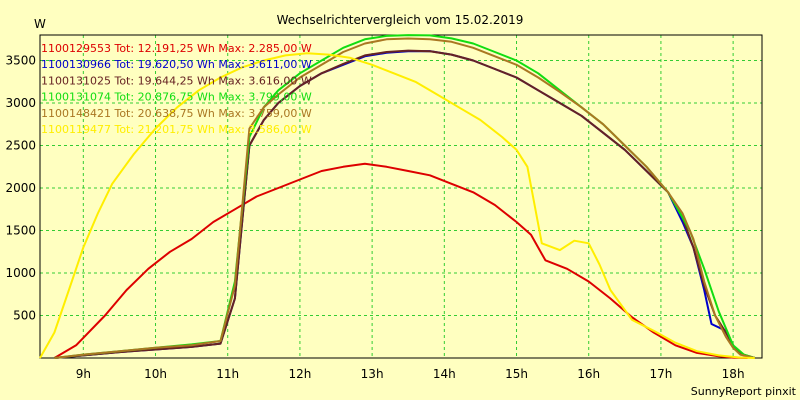 The width and height of the screenshot is (800, 400). I want to click on chart-title: Wechselrichtervergleich vom 15.02.2019, so click(400, 20).